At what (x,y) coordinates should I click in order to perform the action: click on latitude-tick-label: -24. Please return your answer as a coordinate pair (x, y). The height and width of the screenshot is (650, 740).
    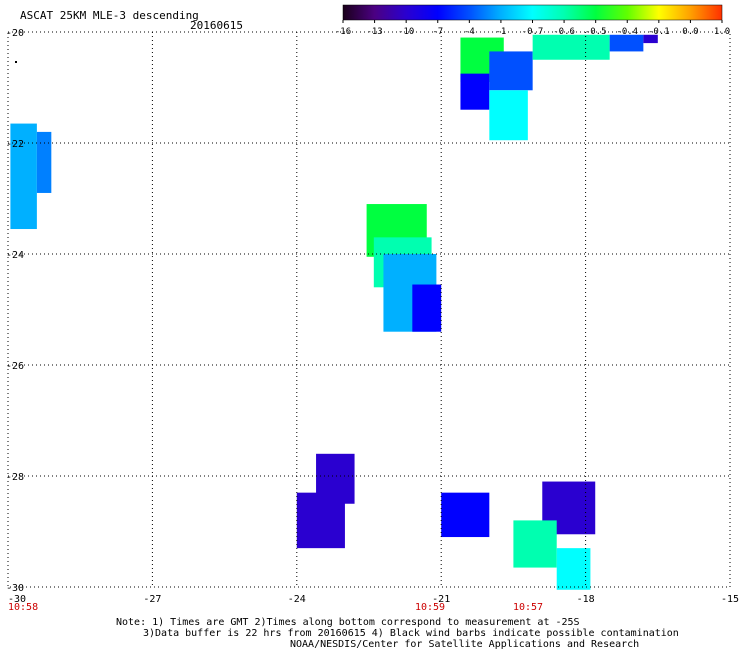
    Looking at the image, I should click on (15, 255).